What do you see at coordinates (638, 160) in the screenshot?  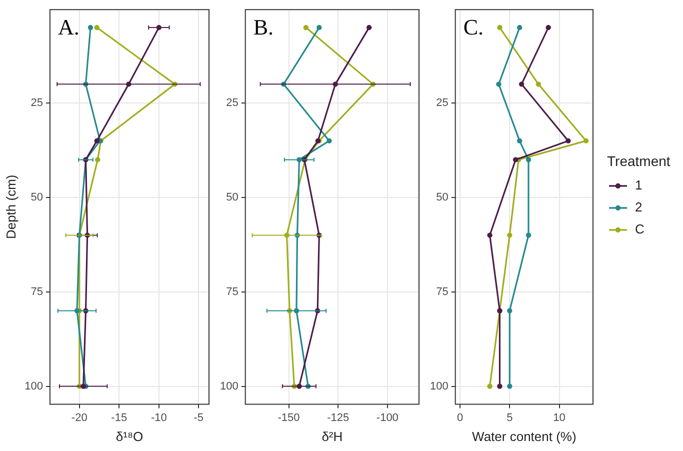 I see `legend-title: Treatment` at bounding box center [638, 160].